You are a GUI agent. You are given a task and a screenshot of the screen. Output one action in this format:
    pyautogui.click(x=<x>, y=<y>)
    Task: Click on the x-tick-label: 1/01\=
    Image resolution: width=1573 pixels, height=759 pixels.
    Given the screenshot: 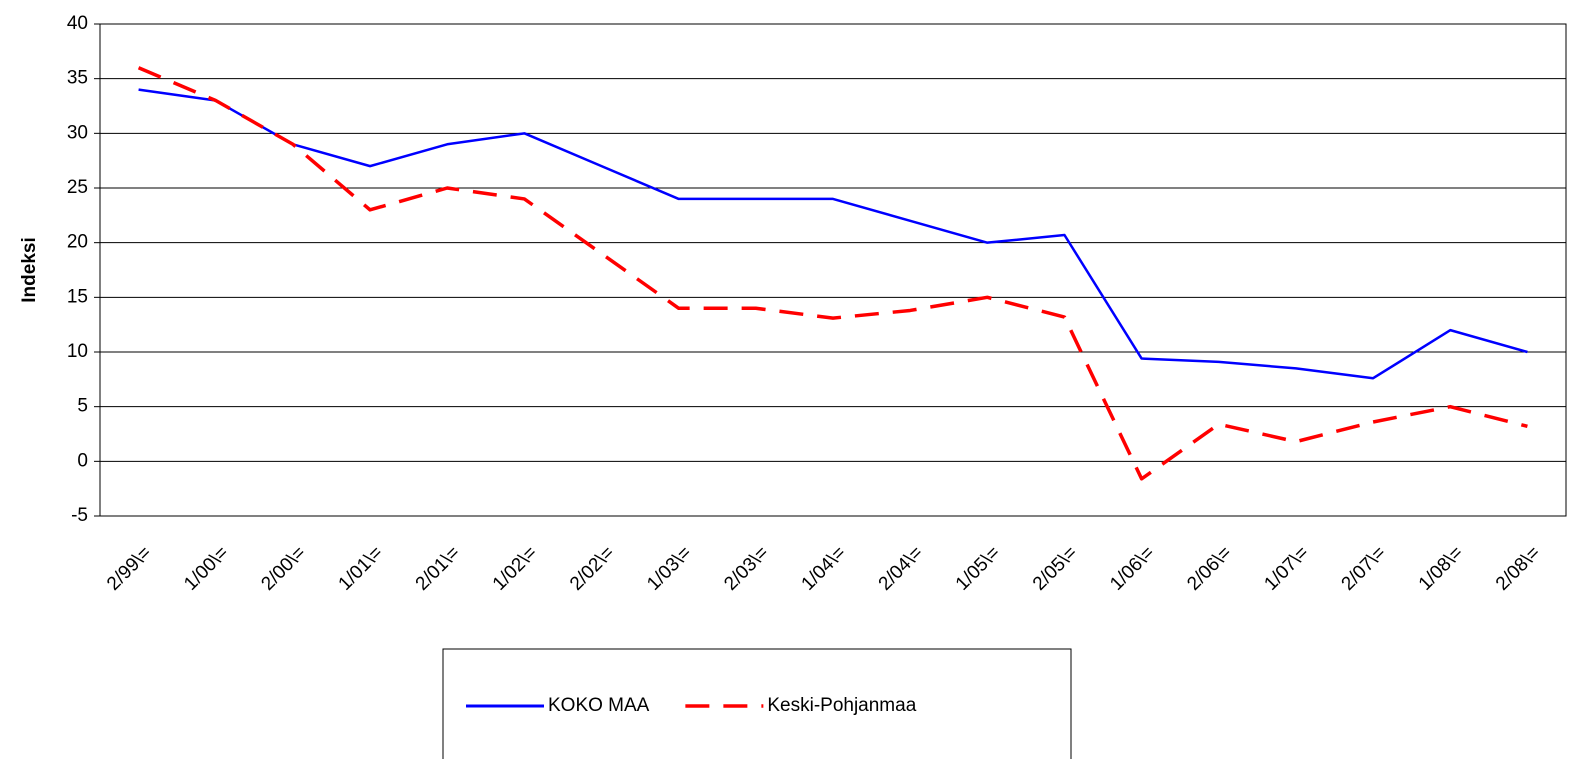 What is the action you would take?
    pyautogui.click(x=361, y=568)
    